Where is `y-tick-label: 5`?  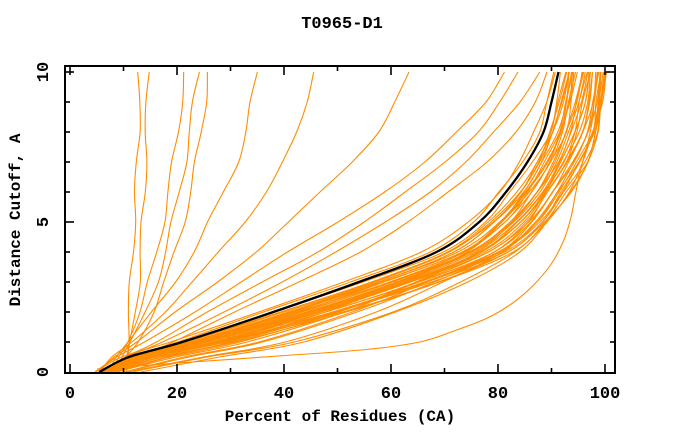 y-tick-label: 5 is located at coordinates (44, 222).